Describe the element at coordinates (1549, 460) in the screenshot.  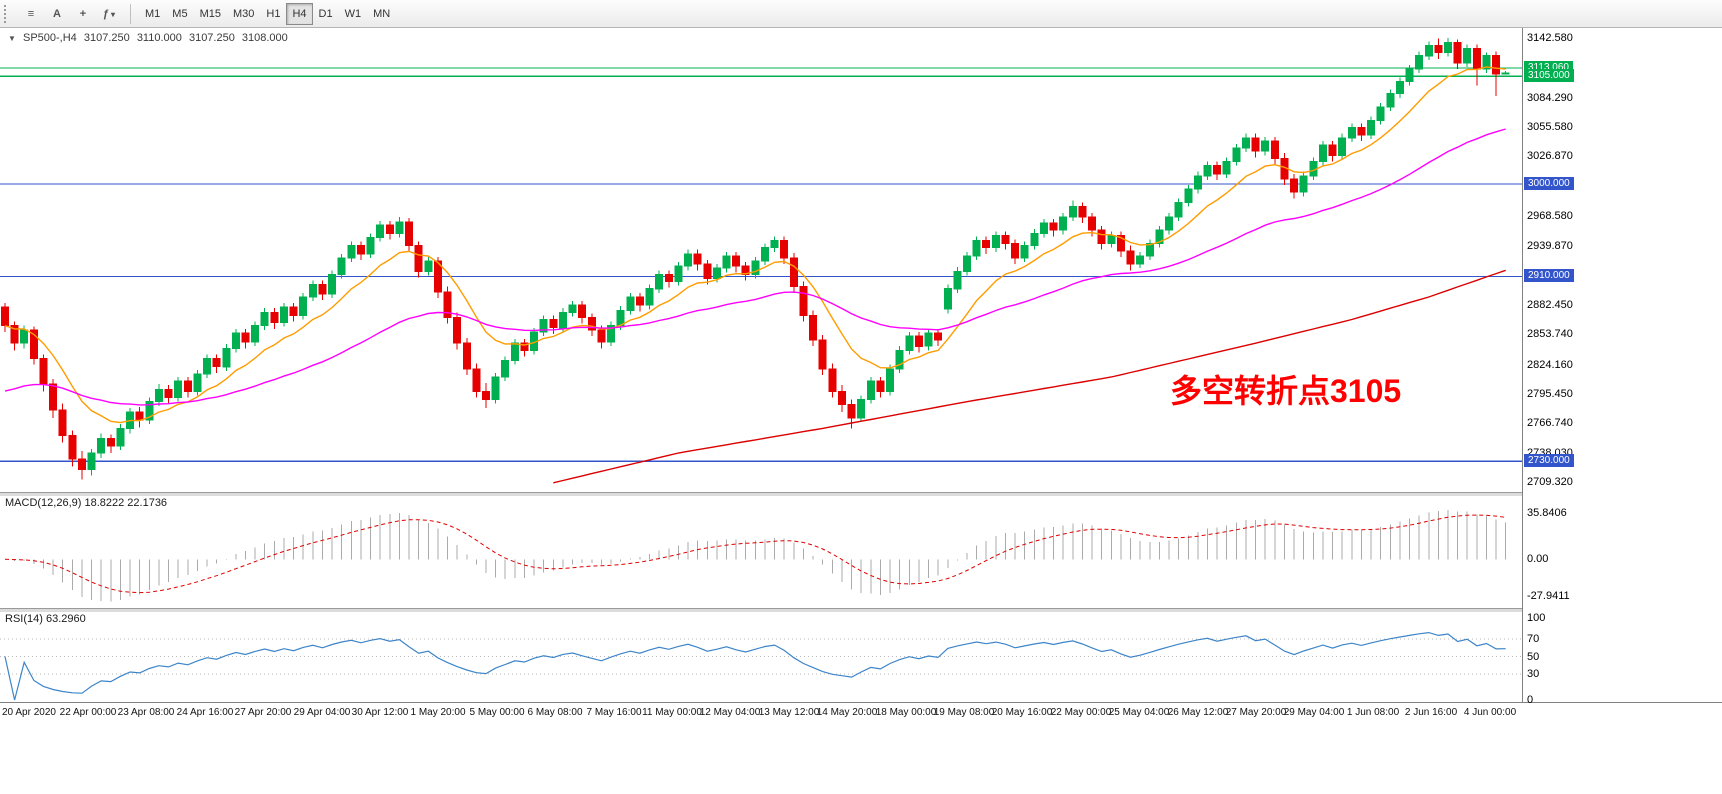
I see `price-scale-badge: 2730.000` at that location.